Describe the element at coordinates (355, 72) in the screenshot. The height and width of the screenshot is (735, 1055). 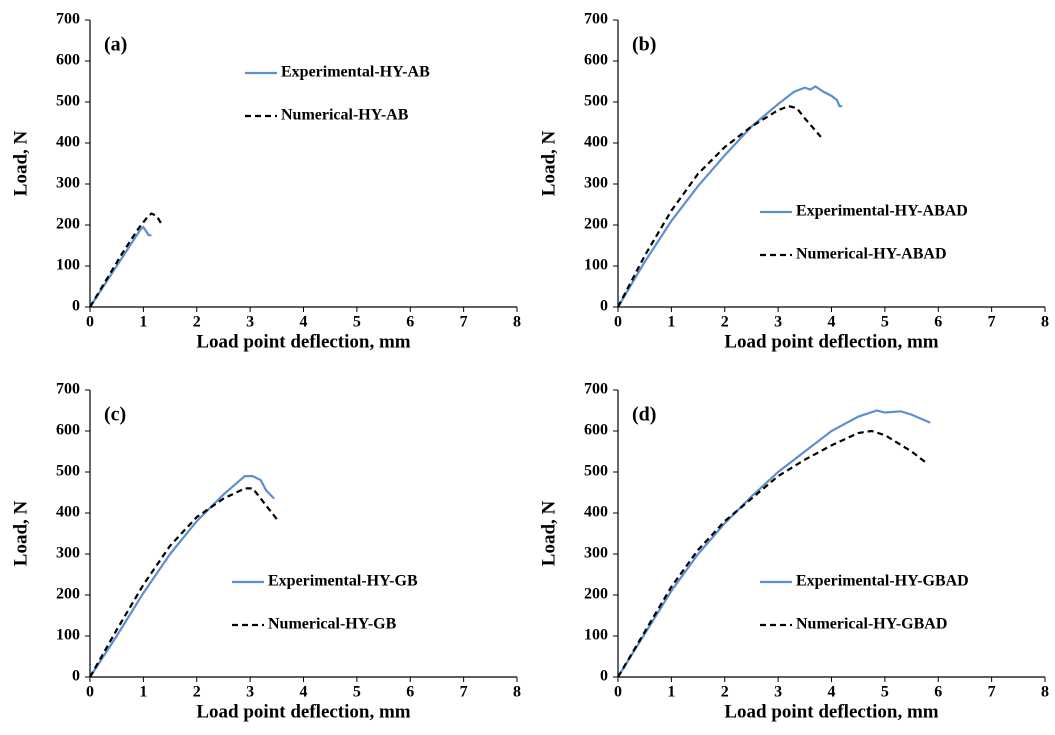
I see `legend-label: Experimental-HY-AB` at that location.